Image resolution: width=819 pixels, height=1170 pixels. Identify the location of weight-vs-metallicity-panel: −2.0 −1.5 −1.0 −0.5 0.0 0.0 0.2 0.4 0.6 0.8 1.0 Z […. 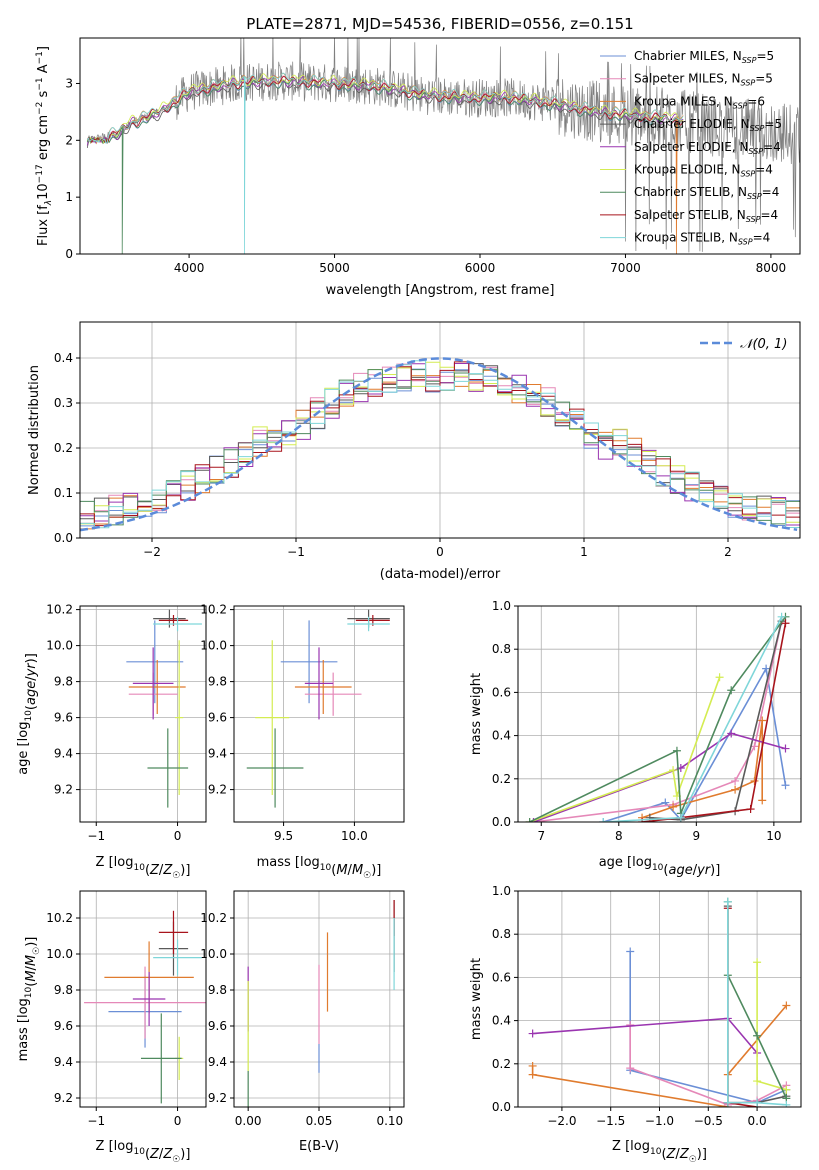
(635, 1024).